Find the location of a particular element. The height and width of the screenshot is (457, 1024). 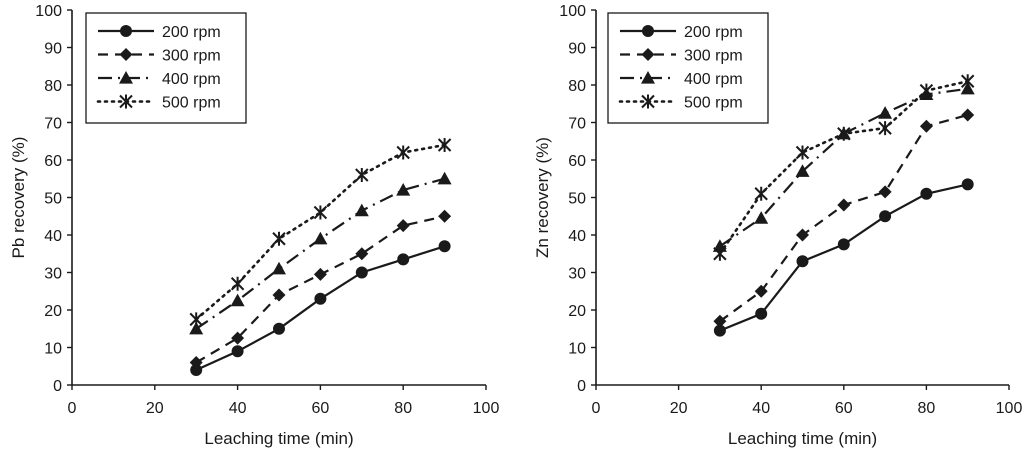

zn-series-200-rpm is located at coordinates (843, 257).